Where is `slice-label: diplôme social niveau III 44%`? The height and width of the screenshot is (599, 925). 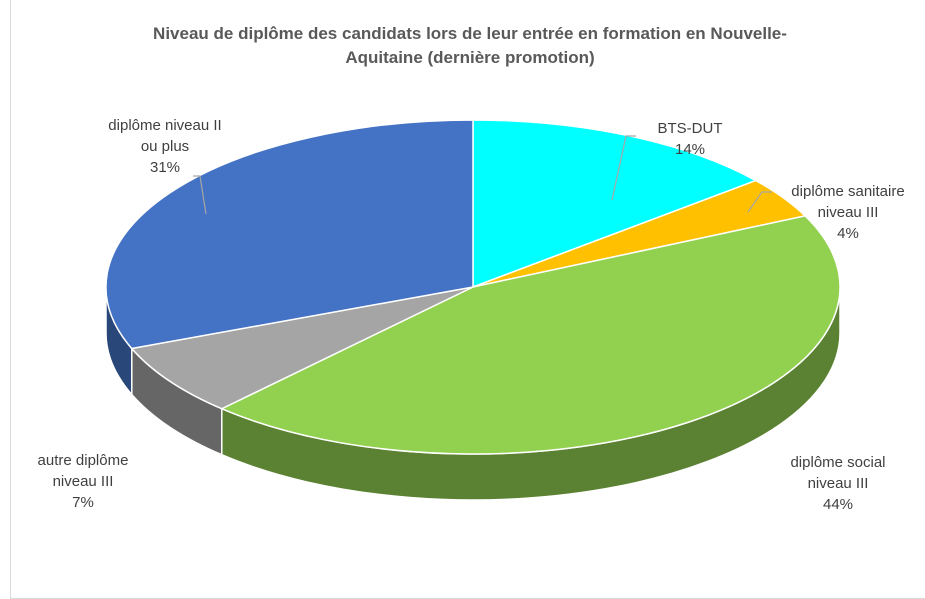 slice-label: diplôme social niveau III 44% is located at coordinates (838, 483).